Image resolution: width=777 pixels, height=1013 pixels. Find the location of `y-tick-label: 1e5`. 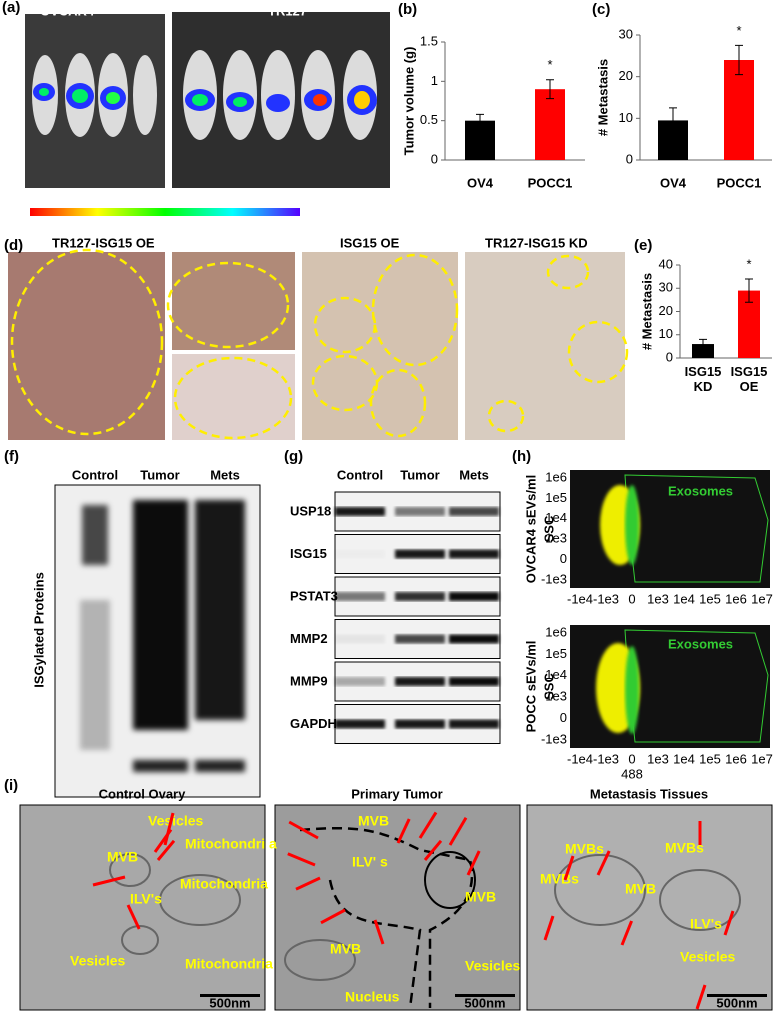

y-tick-label: 1e5 is located at coordinates (556, 653).